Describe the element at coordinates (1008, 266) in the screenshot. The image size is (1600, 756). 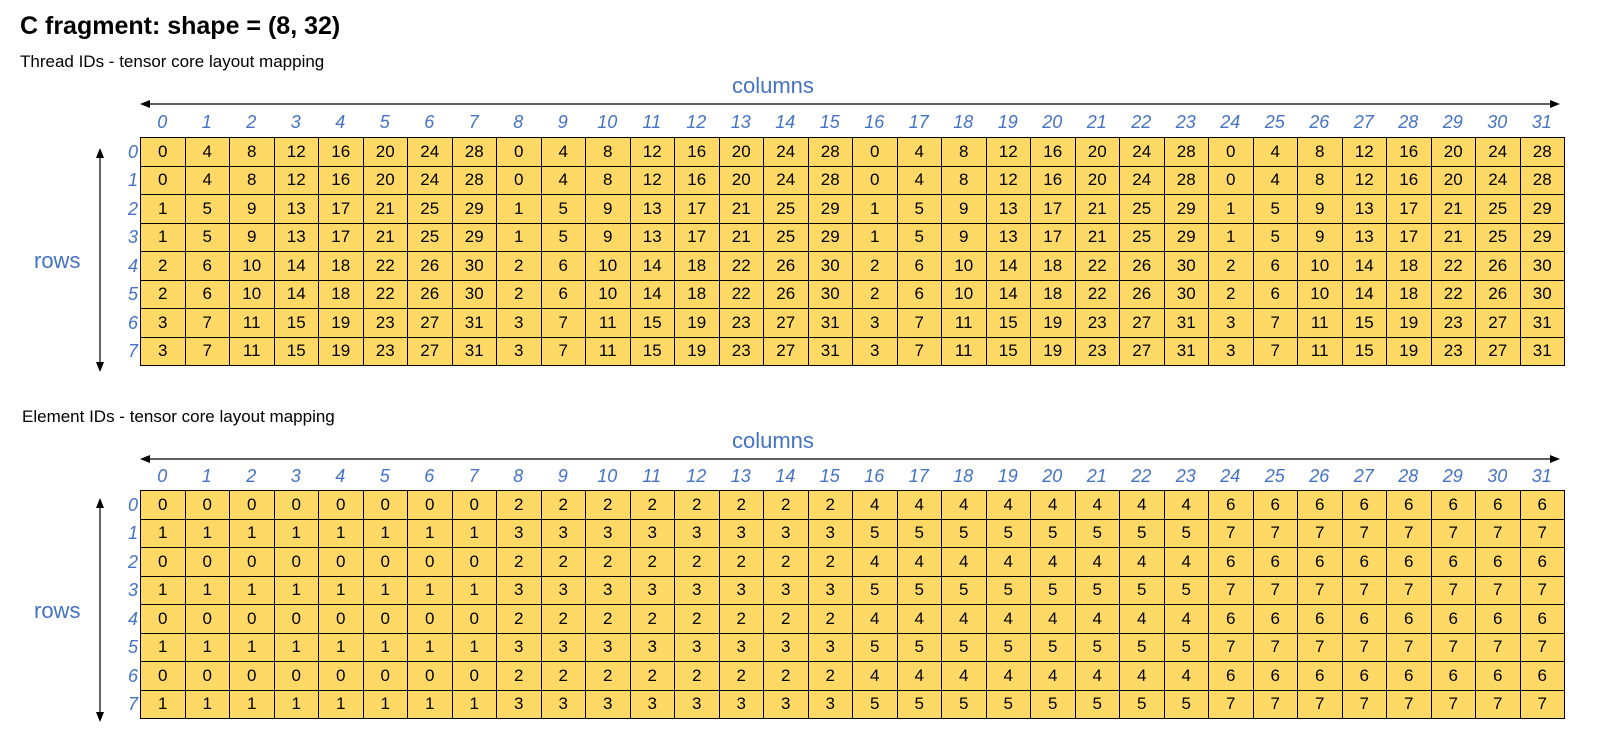
I see `grid-cell: 14` at that location.